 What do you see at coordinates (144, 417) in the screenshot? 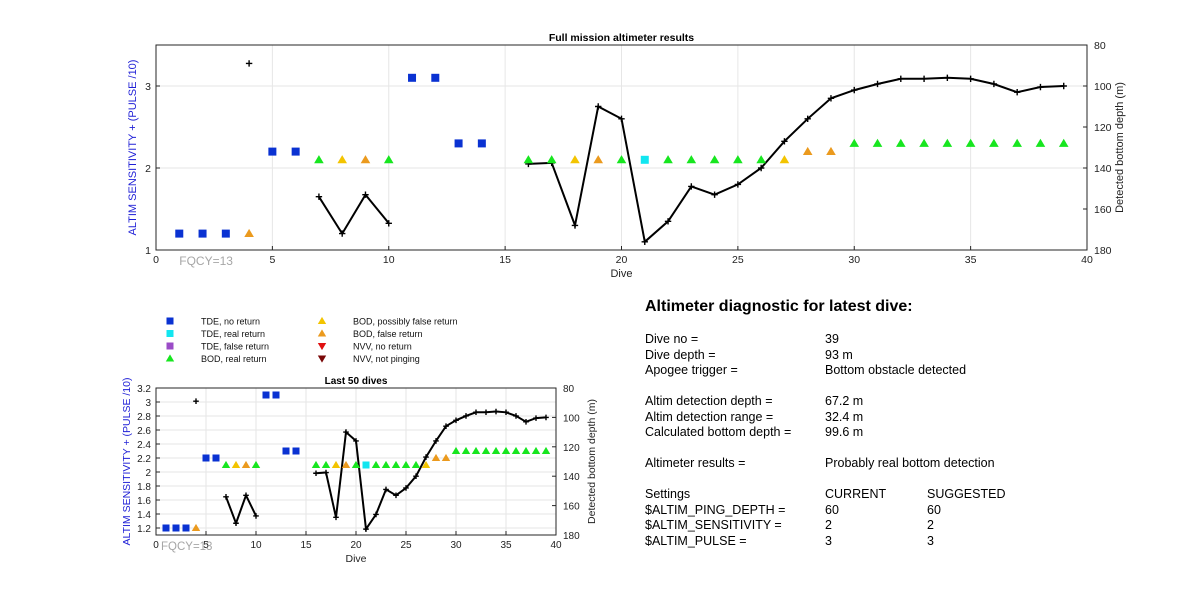
I see `y-left-tick-label: 2.8` at bounding box center [144, 417].